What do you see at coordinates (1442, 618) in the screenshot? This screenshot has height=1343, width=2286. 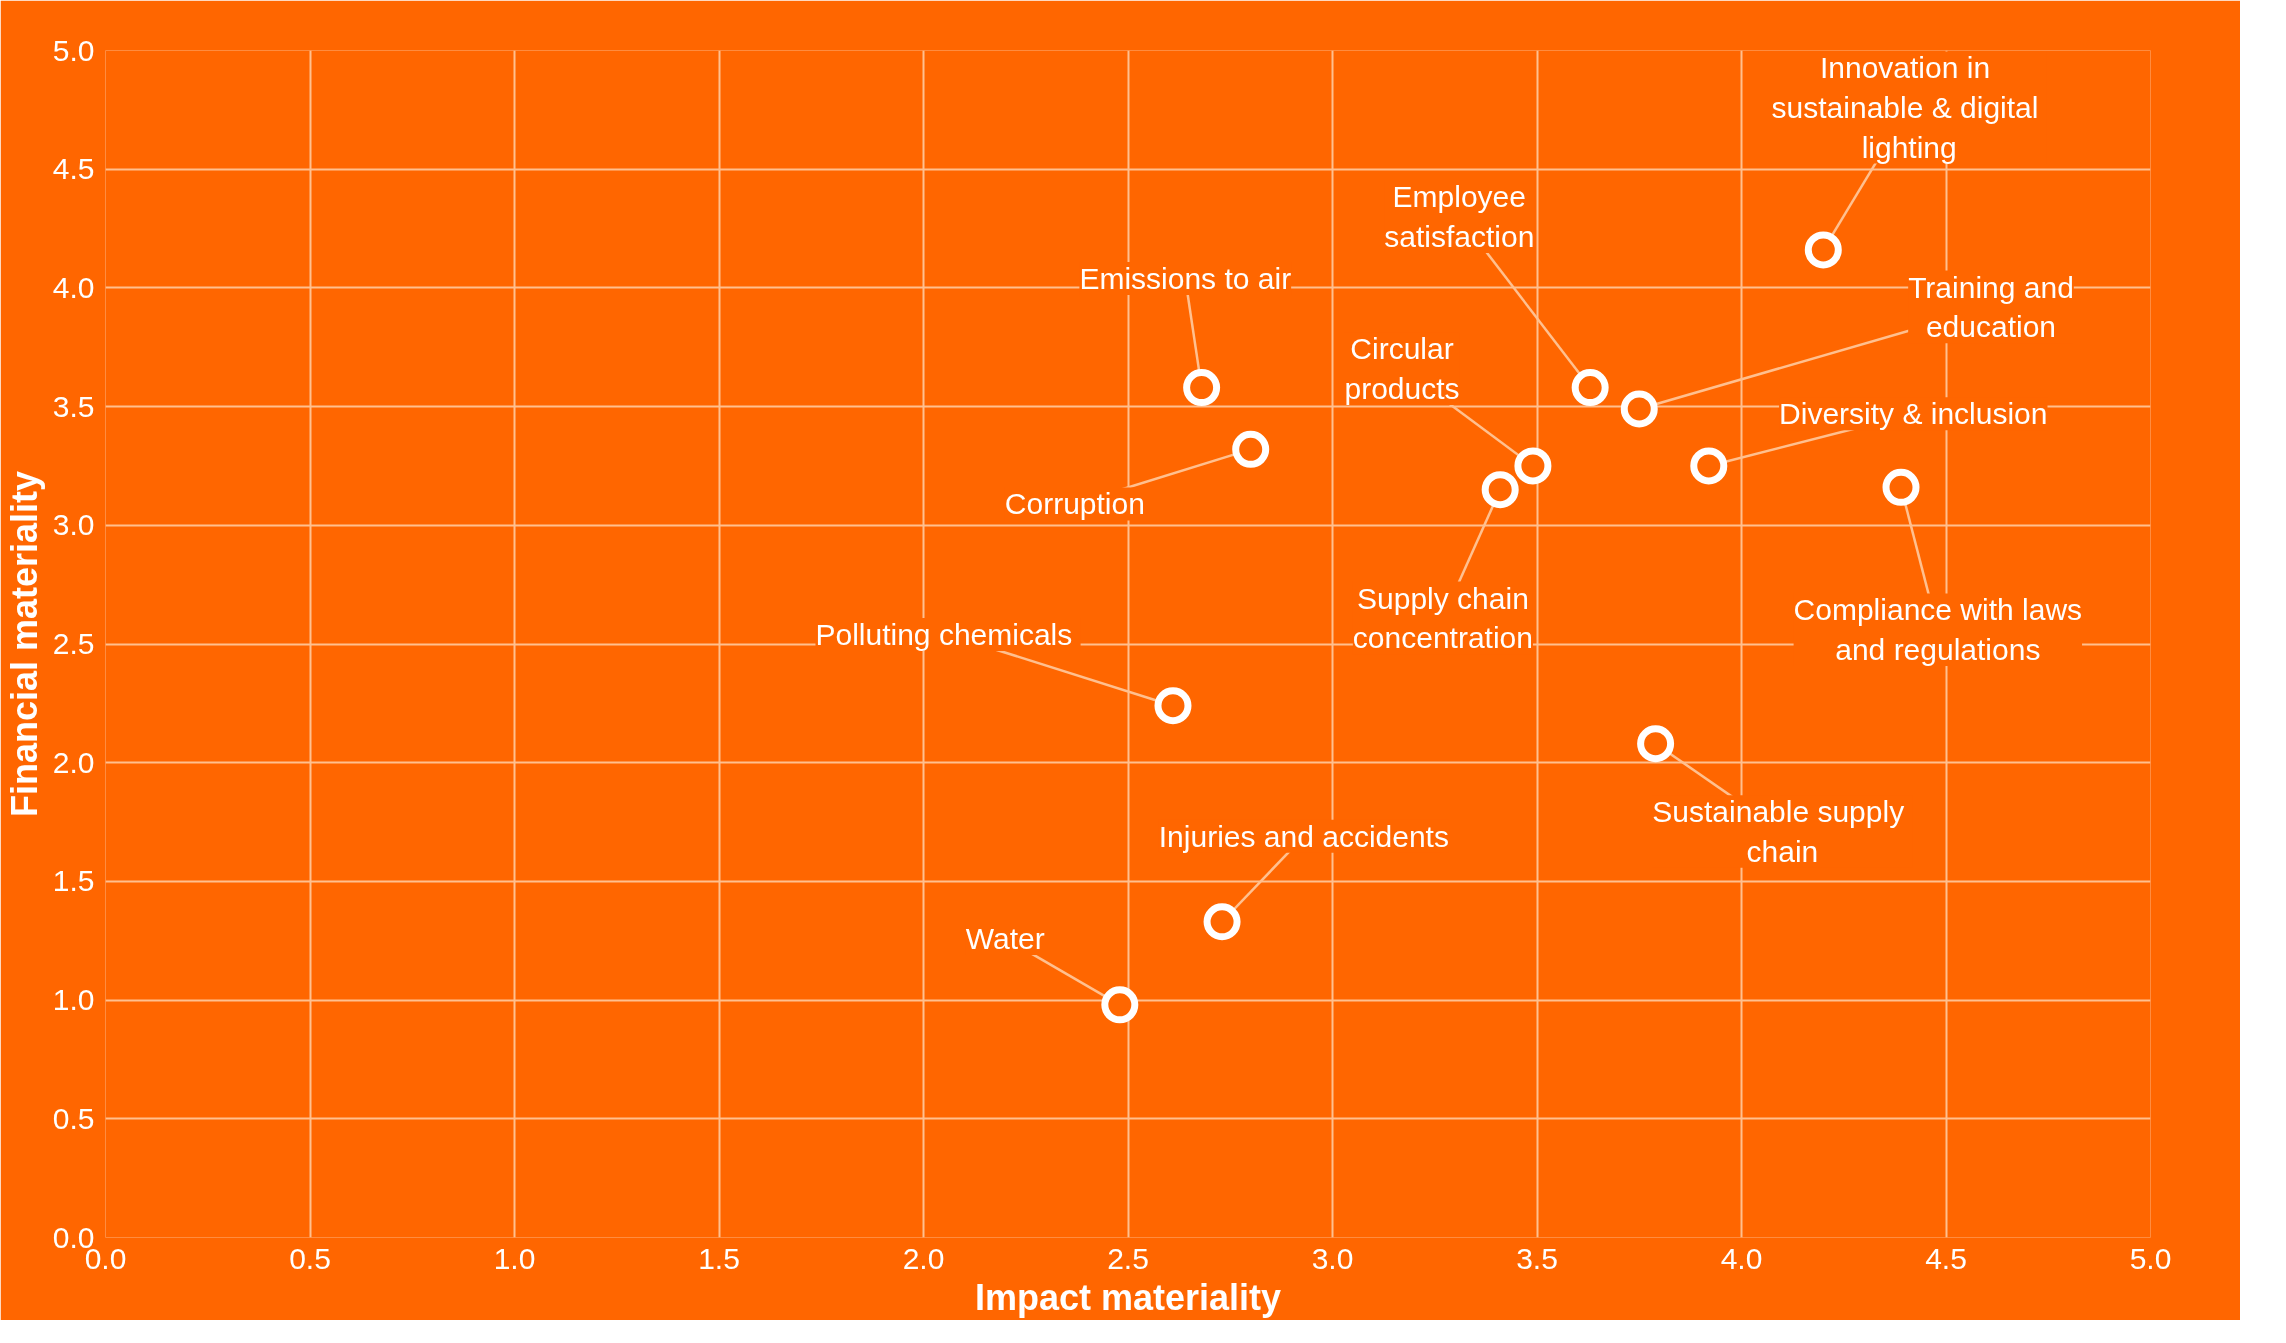 I see `annotation: Supply chain concentration` at bounding box center [1442, 618].